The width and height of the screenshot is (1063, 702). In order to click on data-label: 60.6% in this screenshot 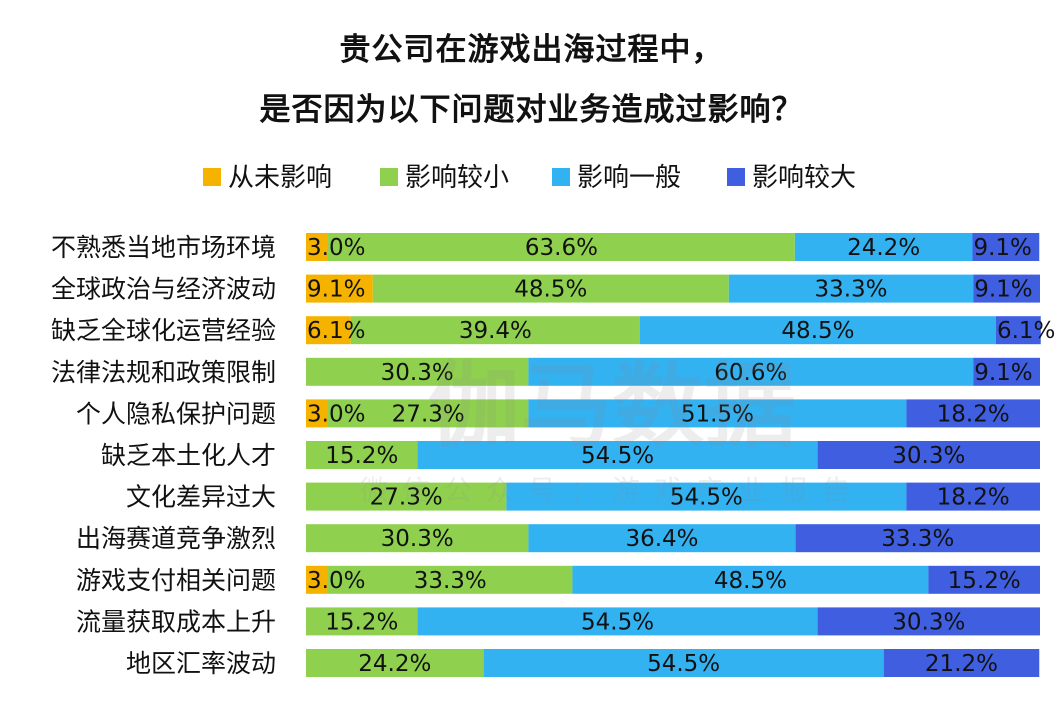, I will do `click(750, 373)`.